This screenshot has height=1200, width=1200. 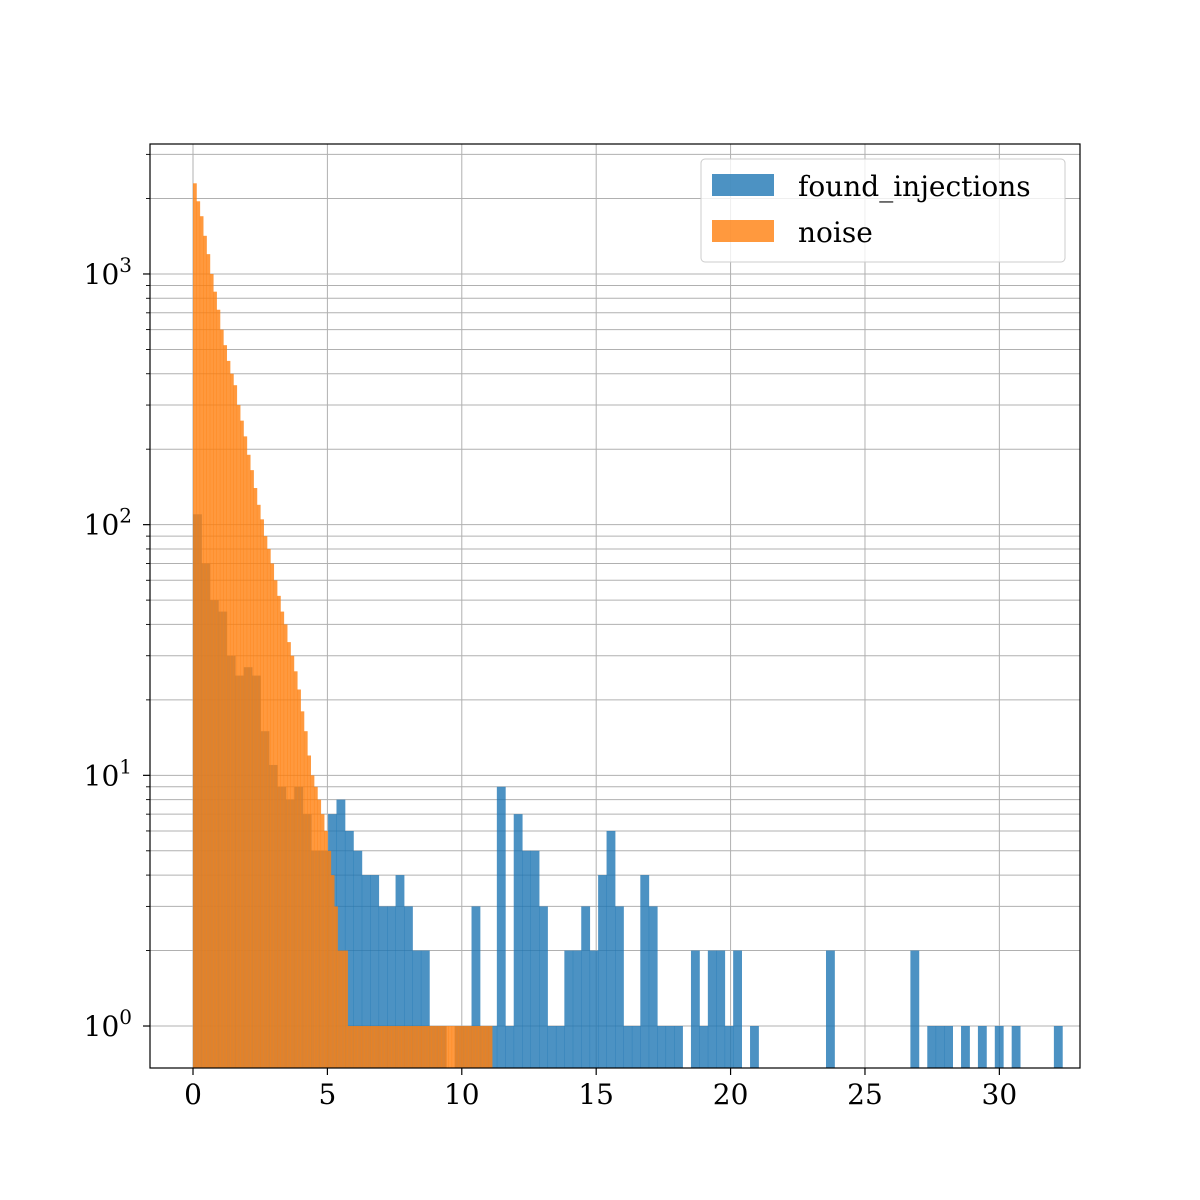 What do you see at coordinates (193, 1094) in the screenshot?
I see `x-tick-label-0: 0` at bounding box center [193, 1094].